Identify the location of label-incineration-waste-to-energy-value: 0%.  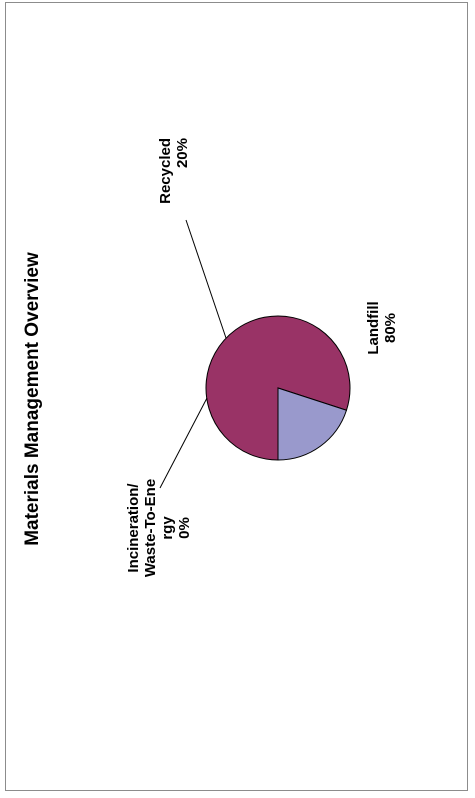
(184, 528).